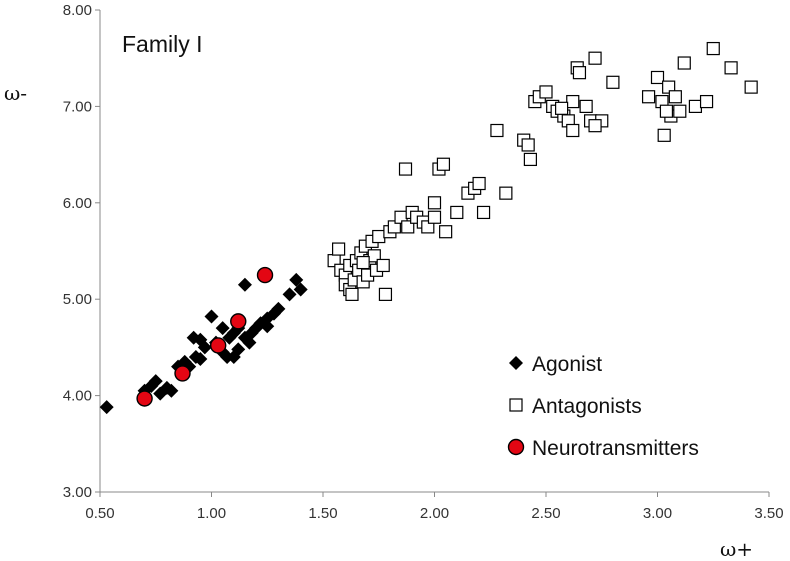 The width and height of the screenshot is (790, 561). What do you see at coordinates (77, 396) in the screenshot?
I see `y-tick-label: 4.00` at bounding box center [77, 396].